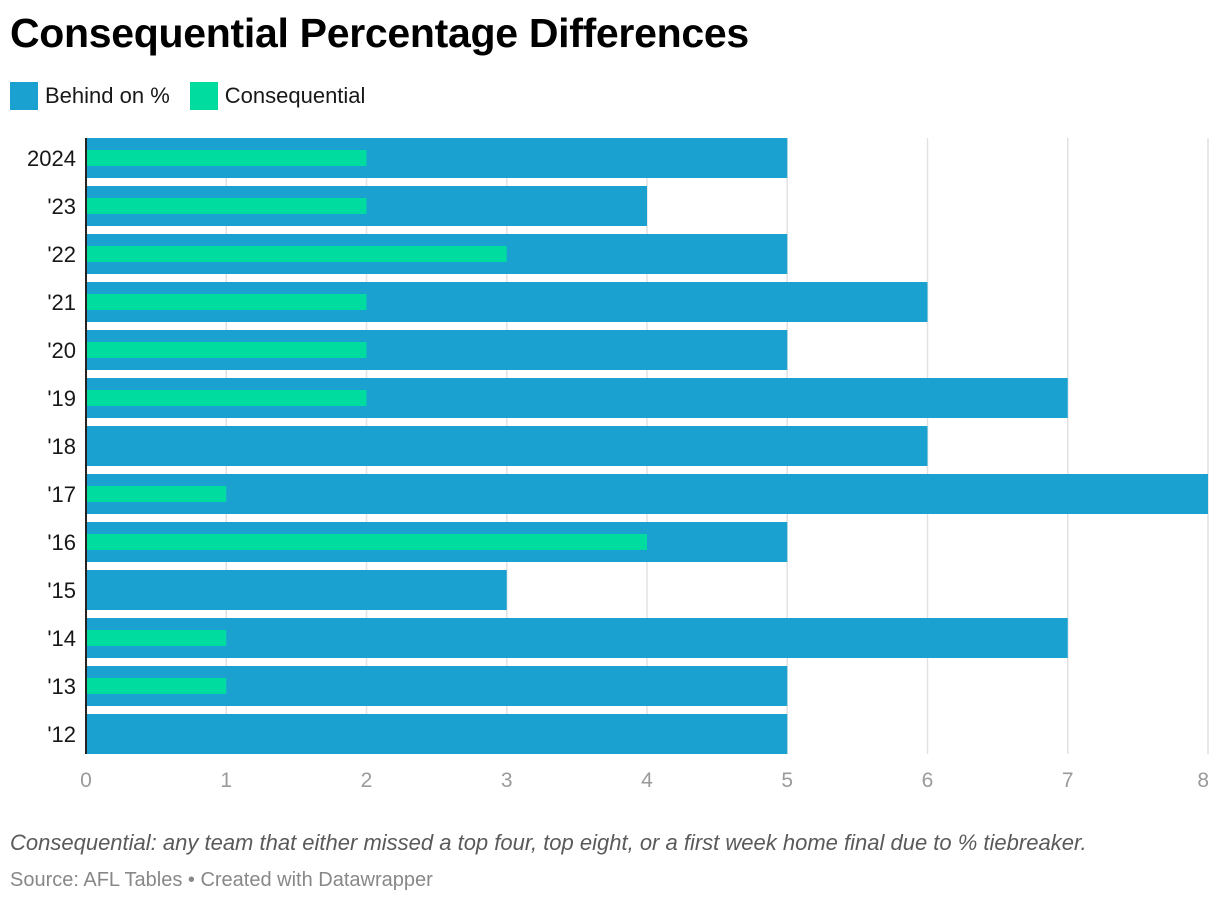 This screenshot has width=1220, height=906. Describe the element at coordinates (61, 638) in the screenshot. I see `category-label-10: '14` at that location.